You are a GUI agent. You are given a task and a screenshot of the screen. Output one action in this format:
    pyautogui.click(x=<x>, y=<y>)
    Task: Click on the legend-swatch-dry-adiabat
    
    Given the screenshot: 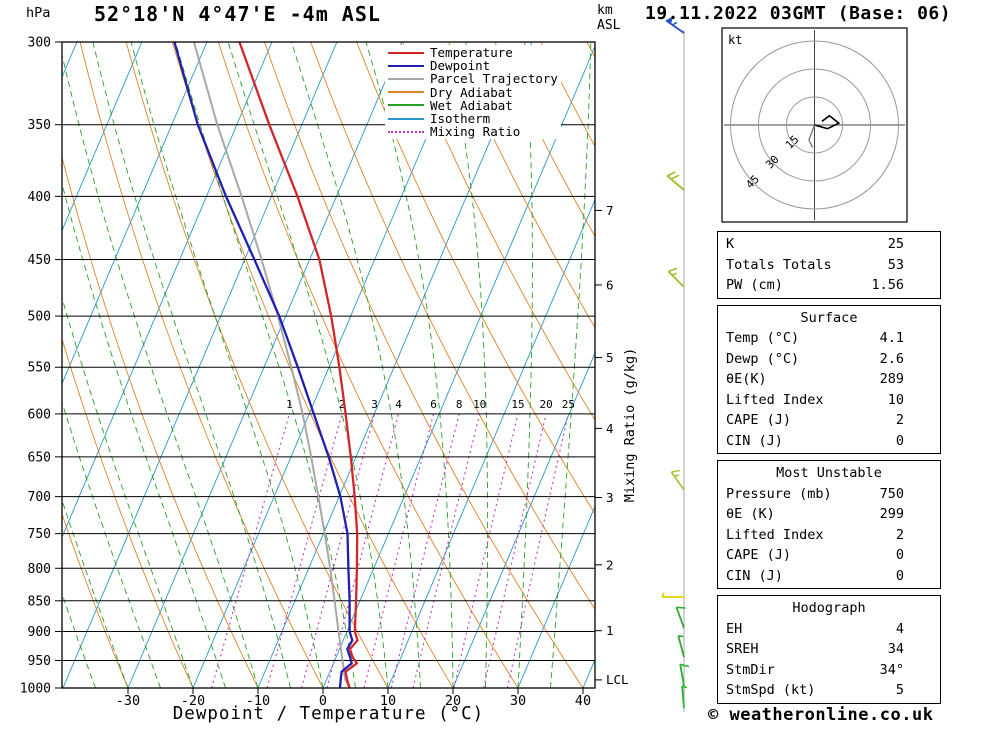 What is the action you would take?
    pyautogui.click(x=406, y=92)
    